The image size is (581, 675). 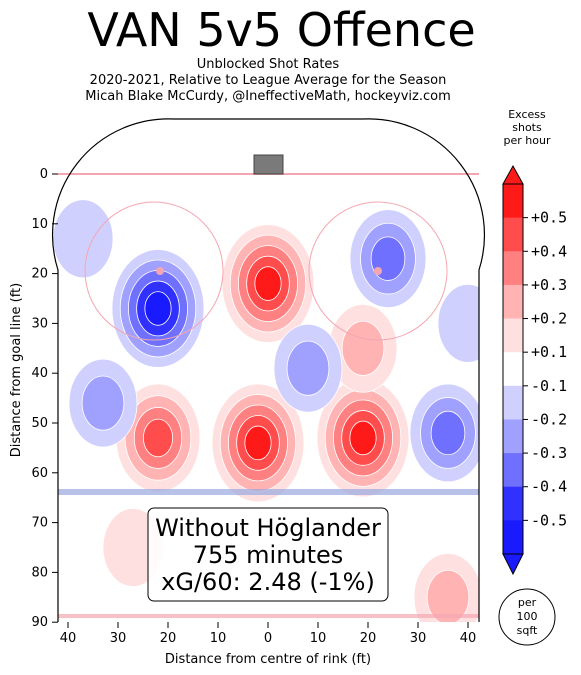 I want to click on colorbar-tick-label: +0.5, so click(x=549, y=218).